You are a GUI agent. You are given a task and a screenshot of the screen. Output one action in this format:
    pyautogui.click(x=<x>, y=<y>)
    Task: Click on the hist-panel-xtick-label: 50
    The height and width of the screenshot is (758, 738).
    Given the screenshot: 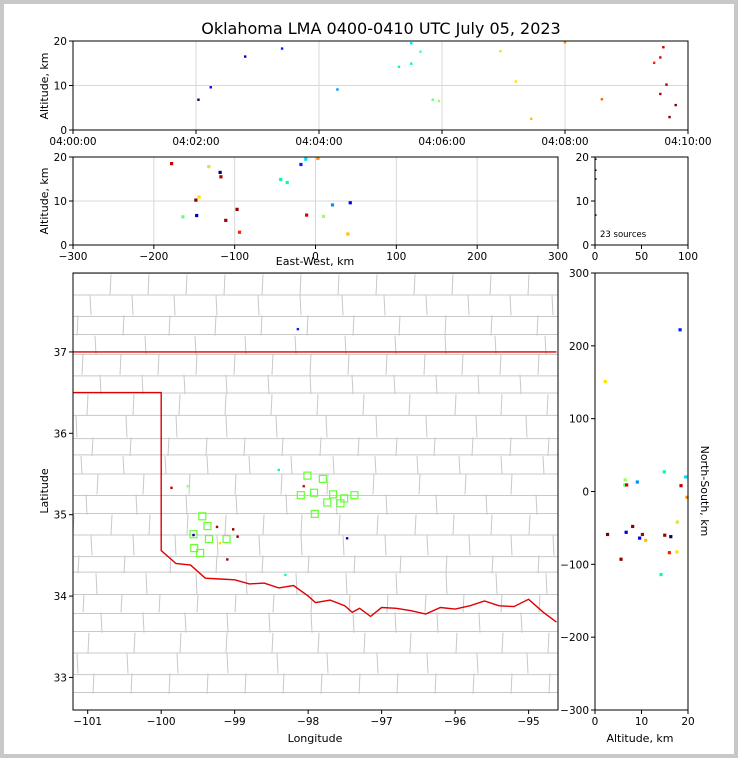 What is the action you would take?
    pyautogui.click(x=641, y=257)
    